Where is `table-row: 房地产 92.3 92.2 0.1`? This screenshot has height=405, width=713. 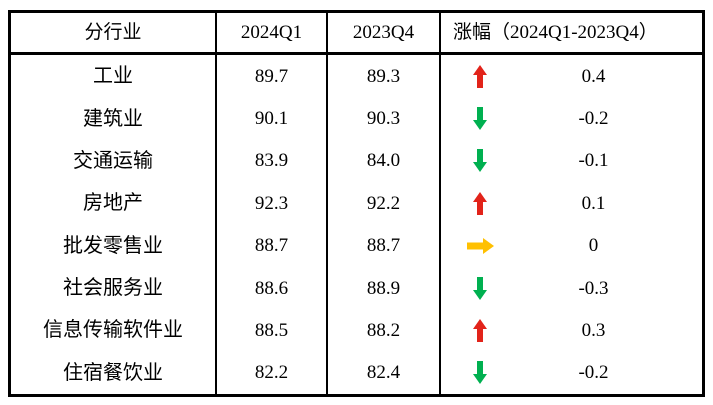
table-row: 房地产 92.3 92.2 0.1 is located at coordinates (356, 203).